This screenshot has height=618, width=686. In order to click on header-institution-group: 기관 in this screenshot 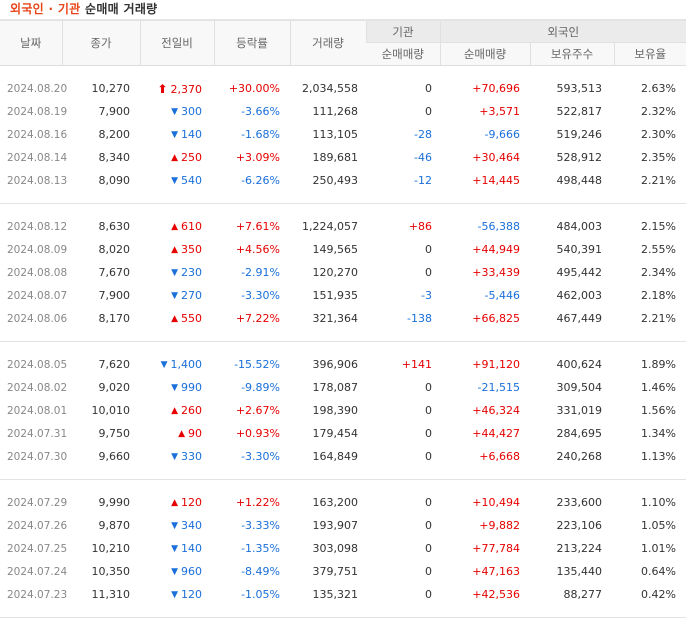, I will do `click(402, 31)`.